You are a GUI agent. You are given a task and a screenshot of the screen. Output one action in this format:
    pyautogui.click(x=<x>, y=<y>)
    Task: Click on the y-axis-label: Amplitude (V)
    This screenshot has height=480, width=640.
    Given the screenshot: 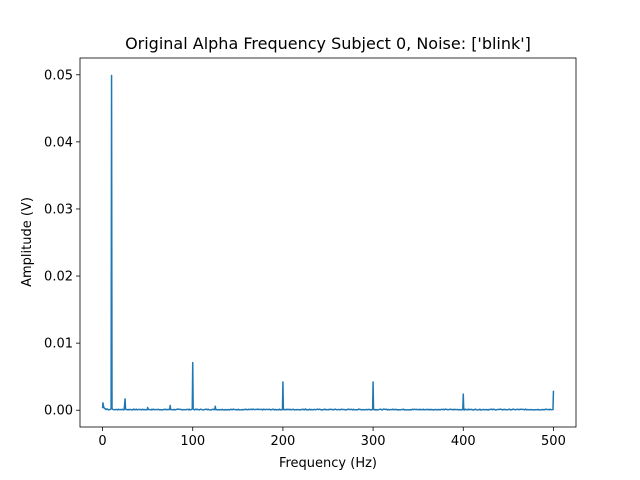 What is the action you would take?
    pyautogui.click(x=27, y=242)
    